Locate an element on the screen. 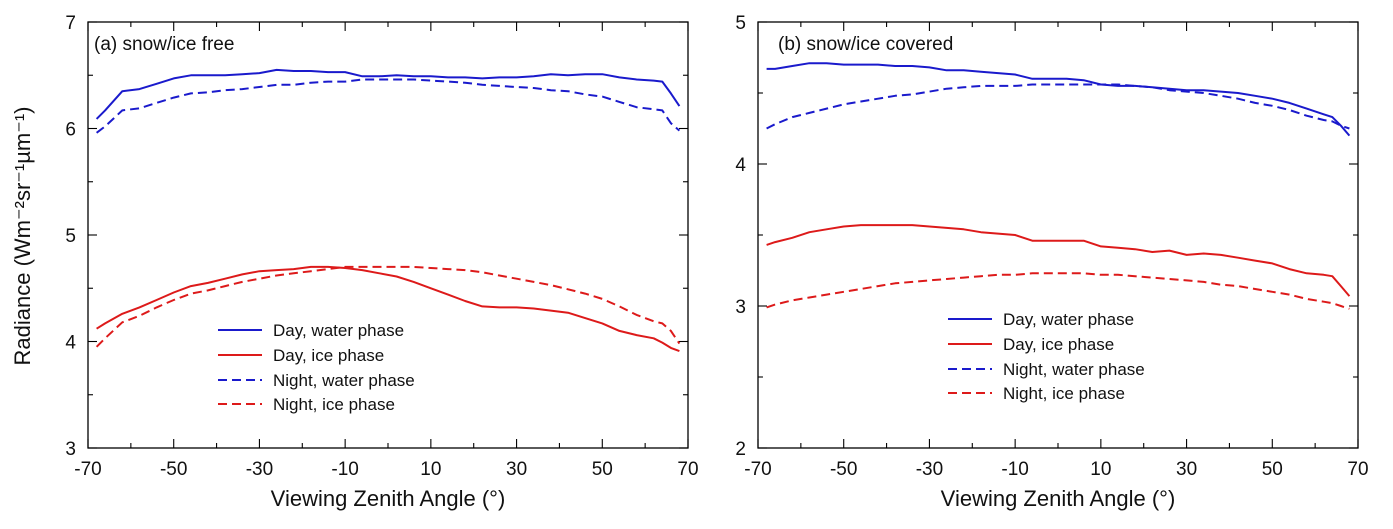  y-tick-label: 7 is located at coordinates (70, 23).